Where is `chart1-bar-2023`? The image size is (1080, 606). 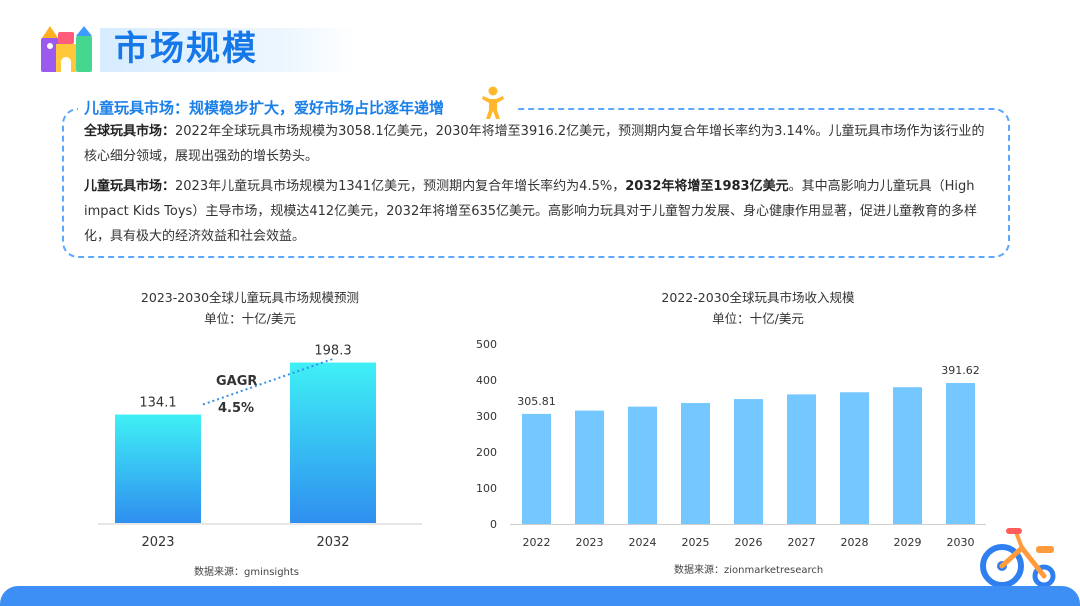
chart1-bar-2023 is located at coordinates (158, 468).